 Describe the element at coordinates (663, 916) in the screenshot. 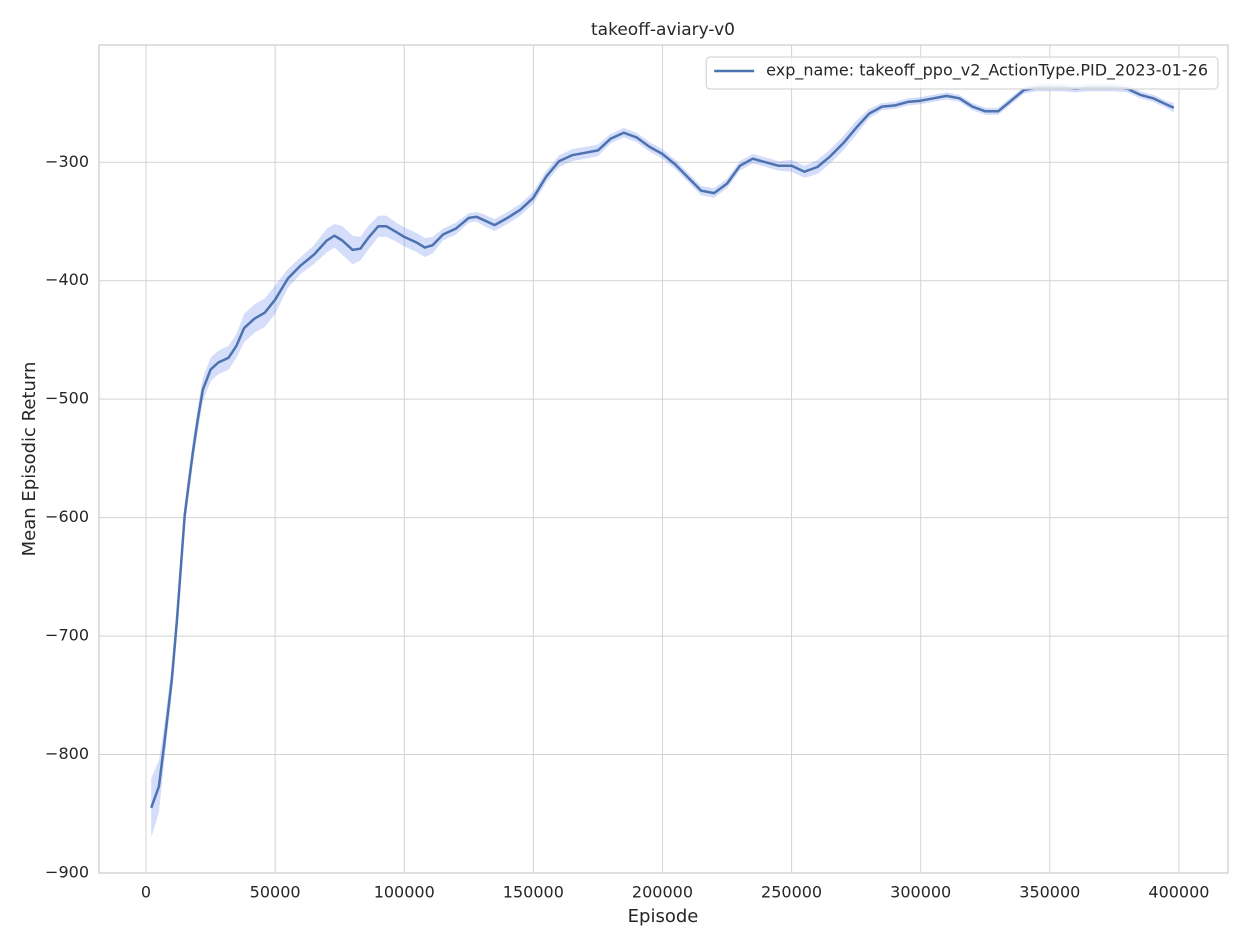

I see `x-axis-label: Episode` at that location.